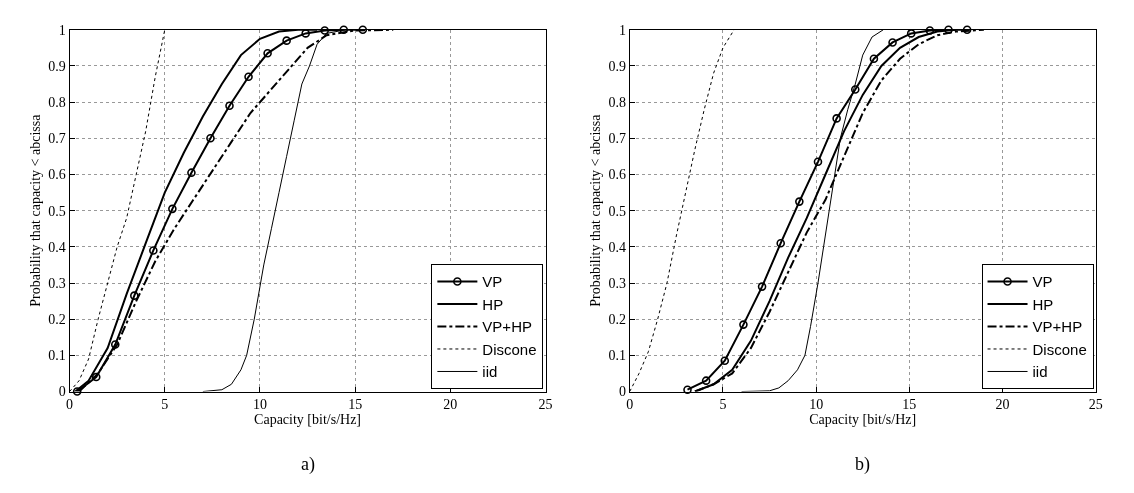 Image resolution: width=1134 pixels, height=493 pixels. Describe the element at coordinates (862, 464) in the screenshot. I see `text: b)` at that location.